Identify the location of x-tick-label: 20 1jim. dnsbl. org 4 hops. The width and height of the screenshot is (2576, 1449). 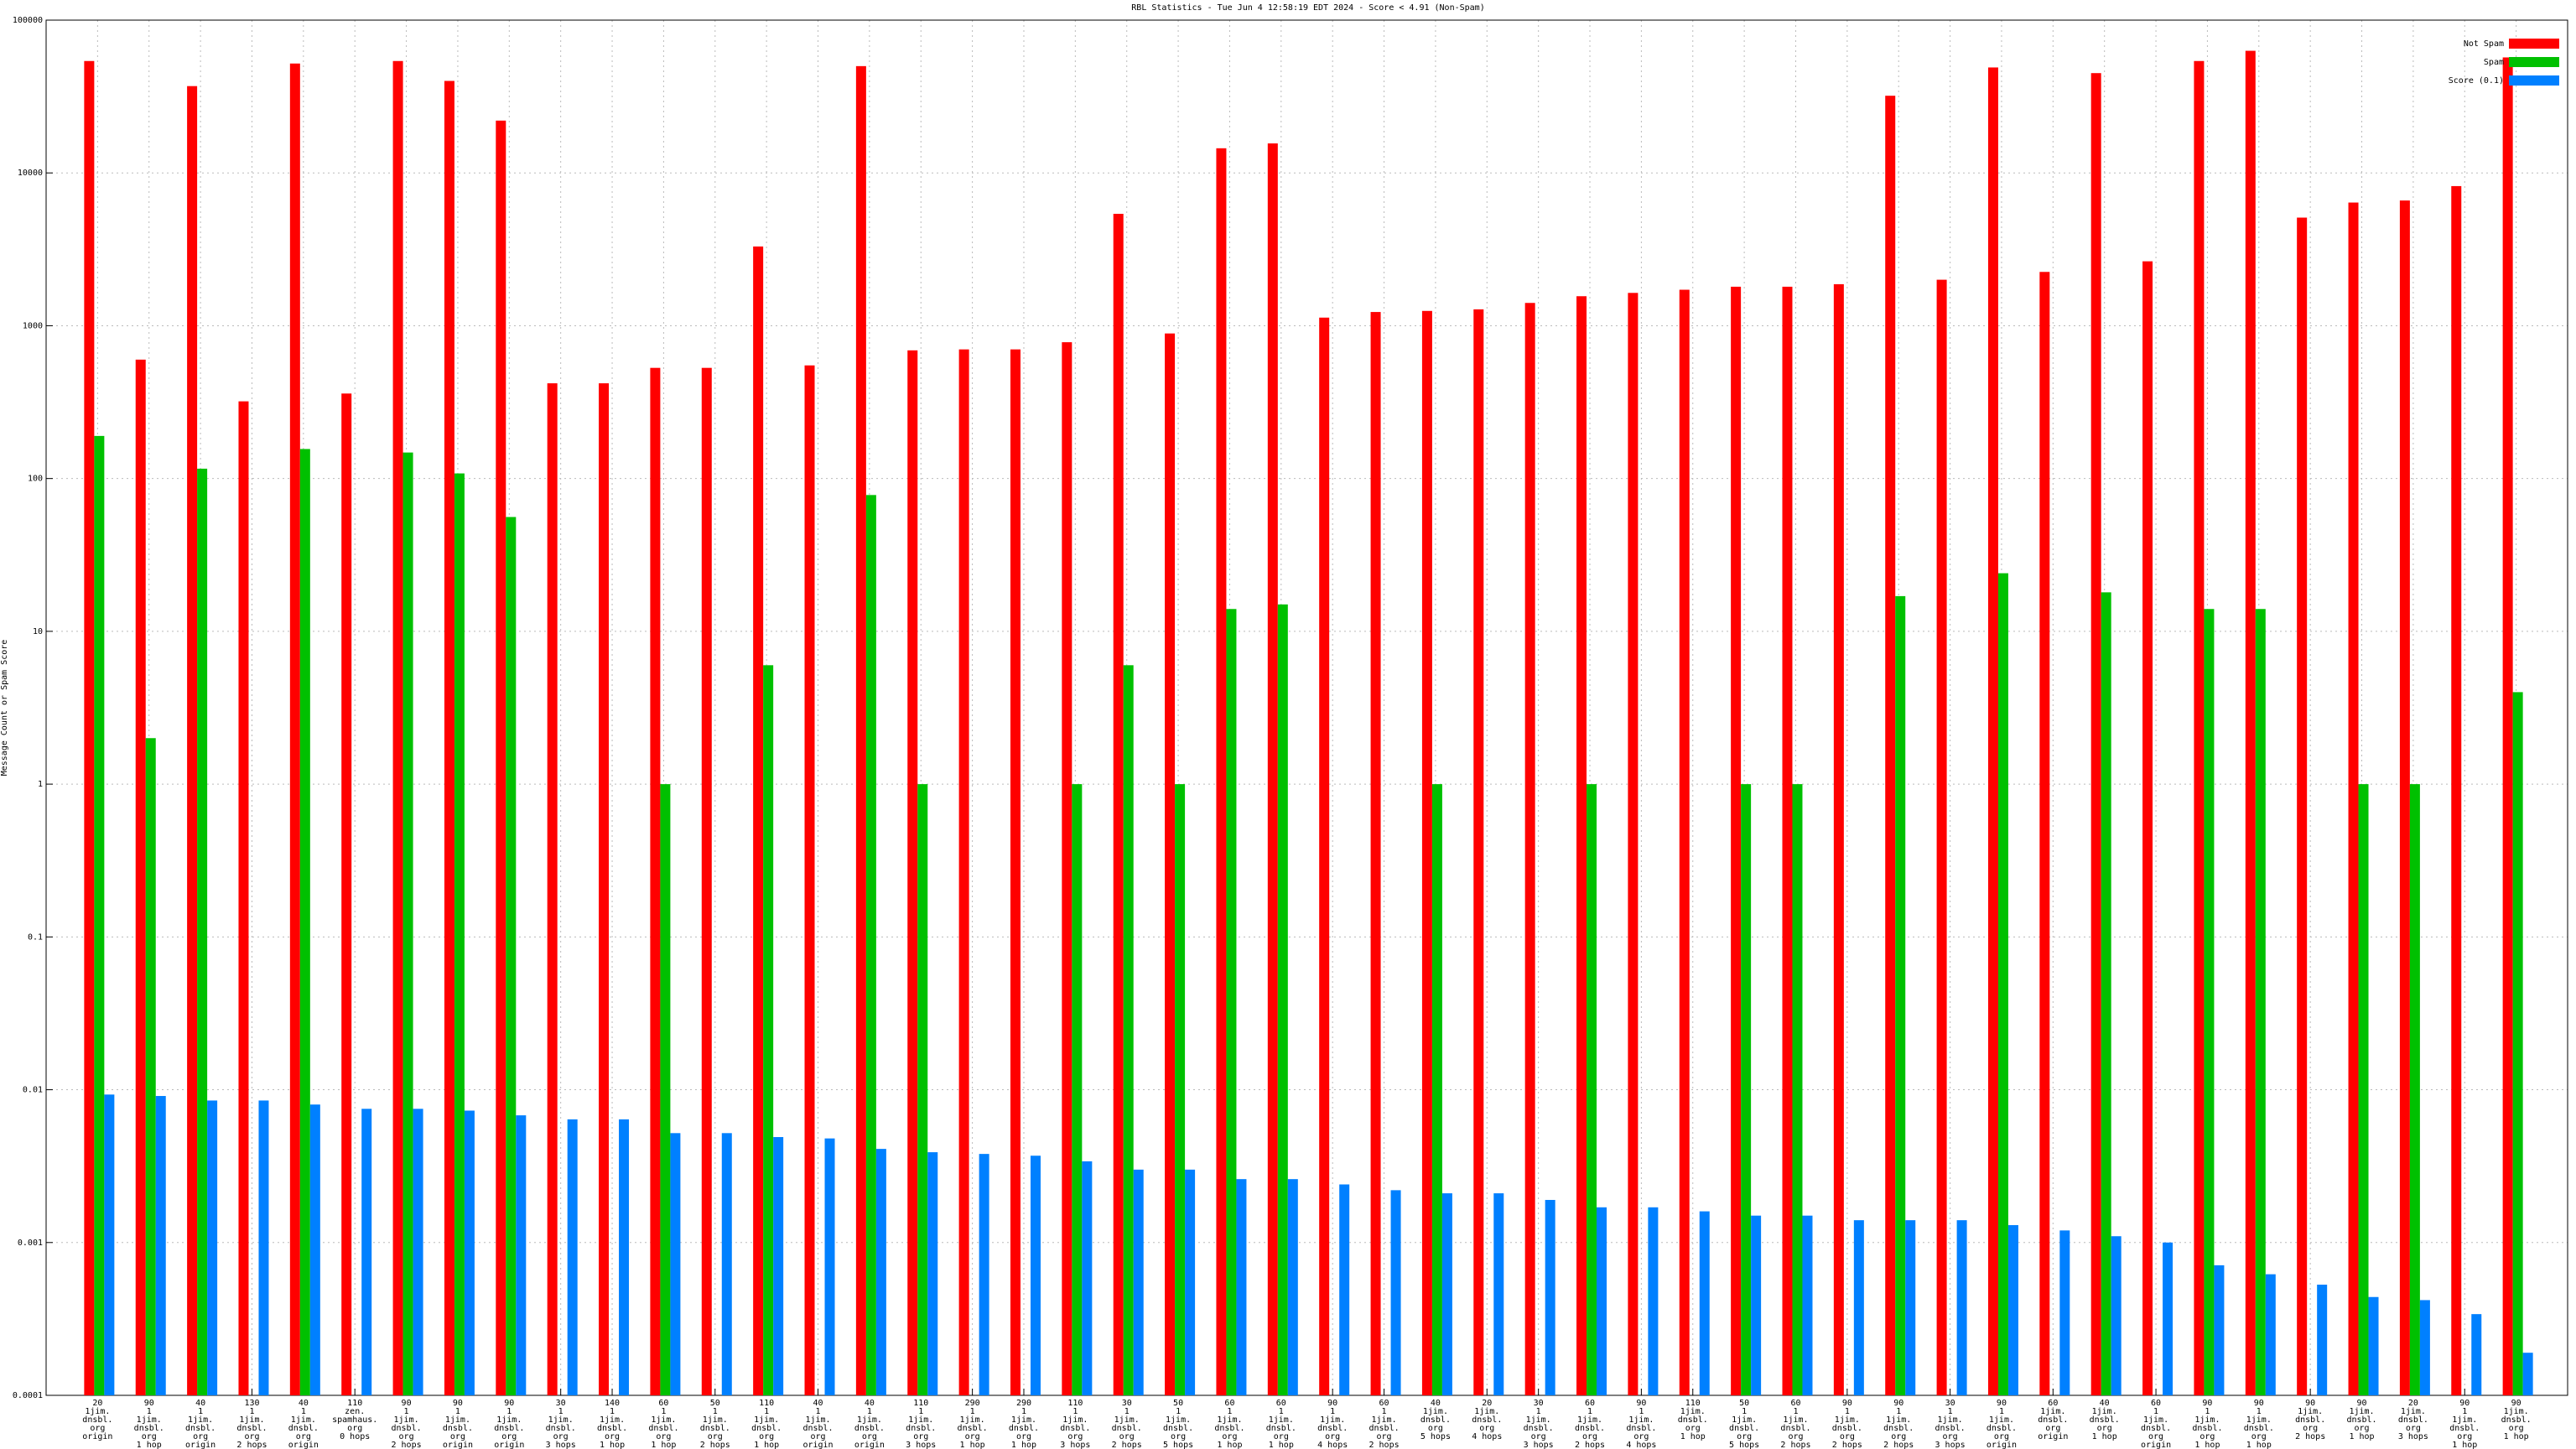
(1487, 1420).